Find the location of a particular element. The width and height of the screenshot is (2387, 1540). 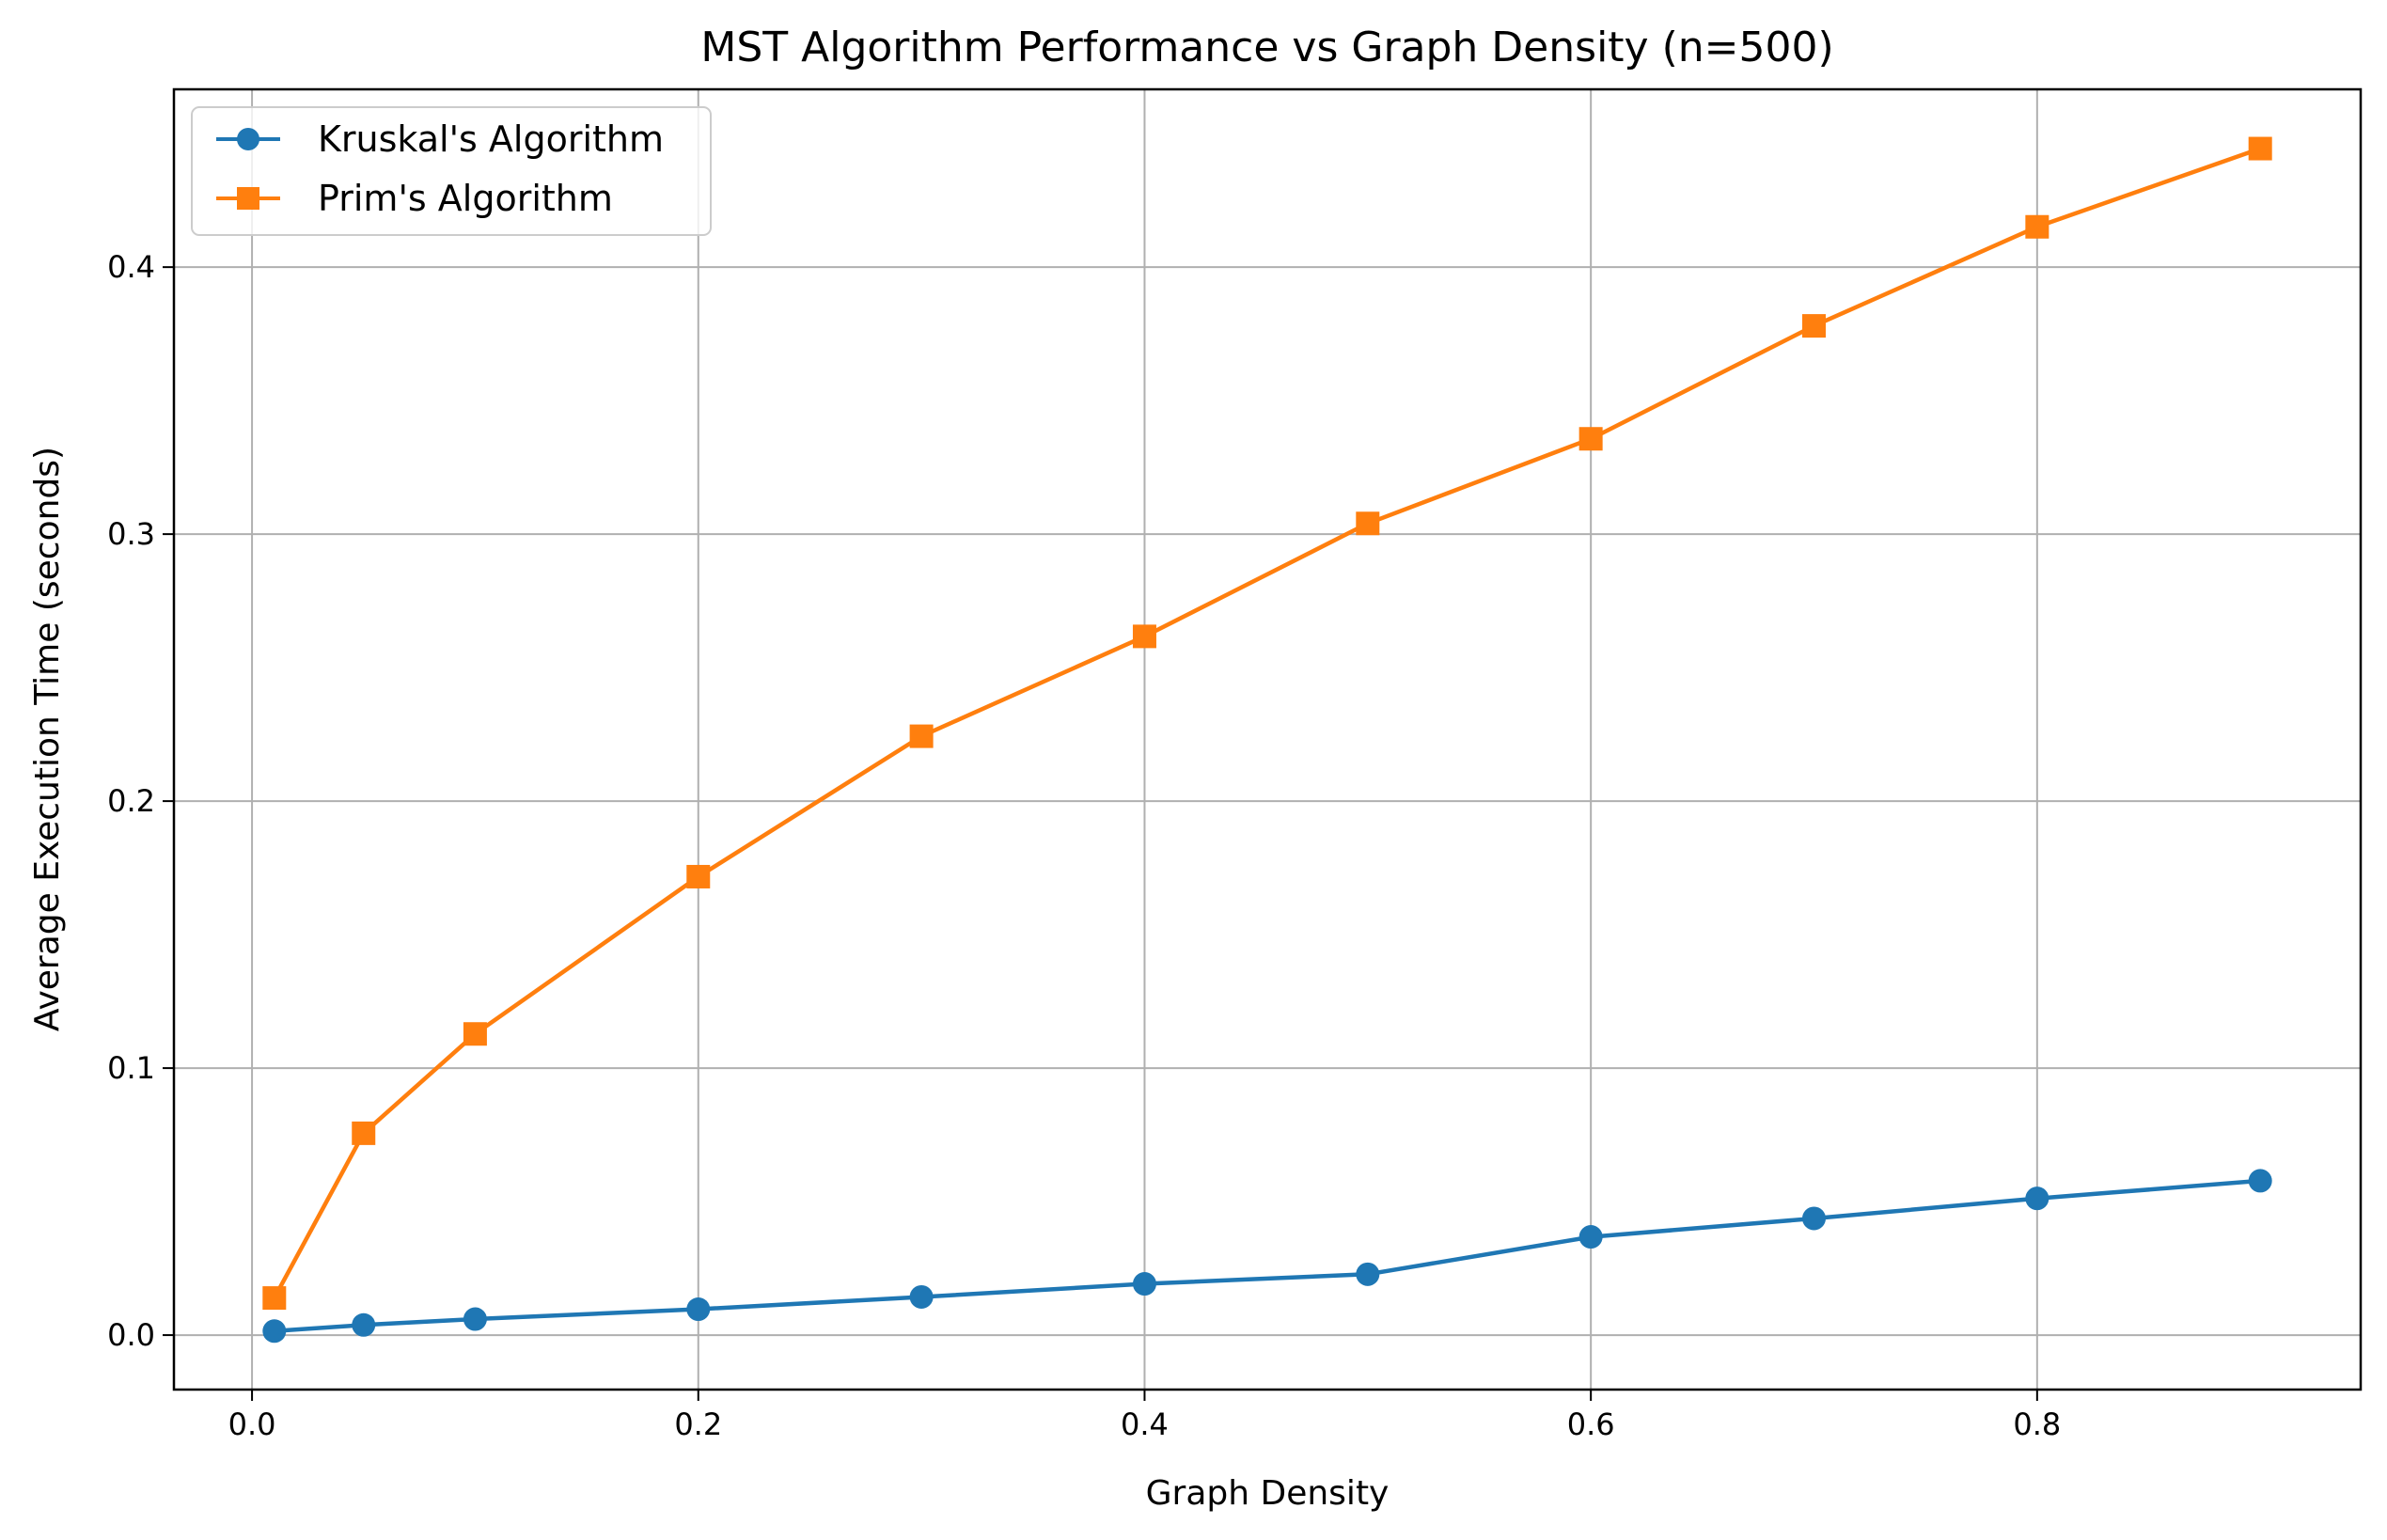

x-axis-label: Graph Density is located at coordinates (1268, 1494).